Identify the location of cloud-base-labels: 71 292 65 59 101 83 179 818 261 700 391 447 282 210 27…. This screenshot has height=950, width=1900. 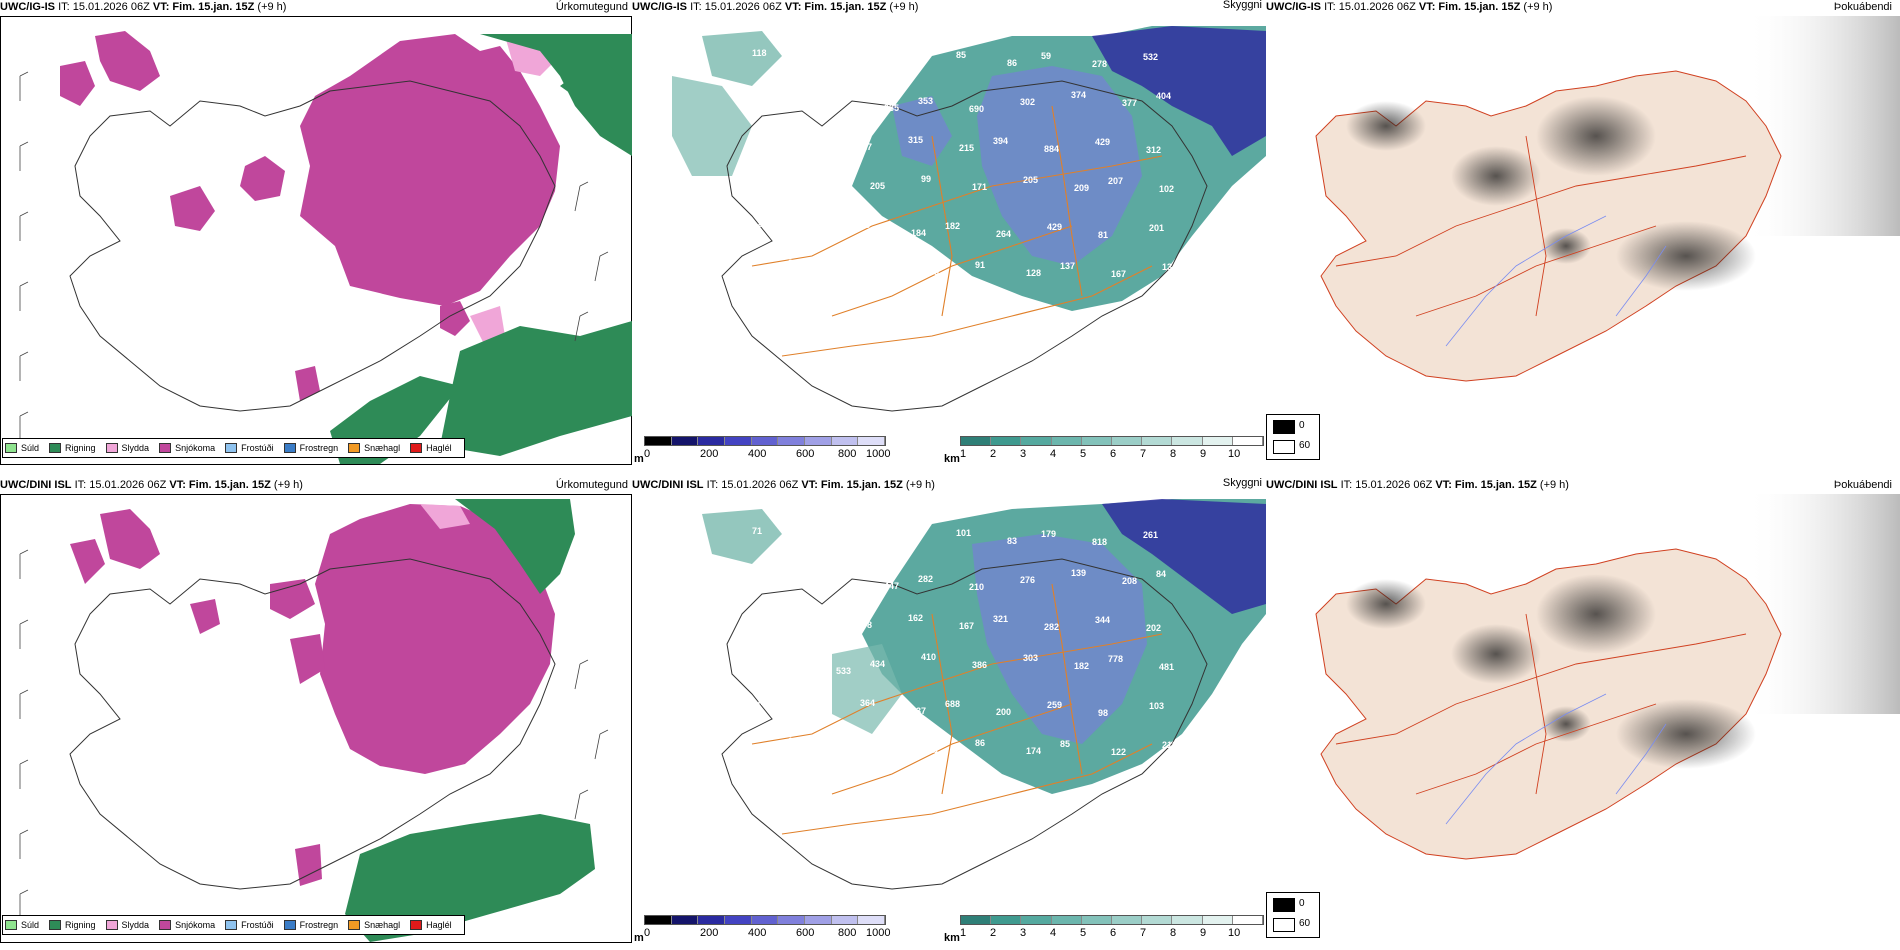
(964, 641).